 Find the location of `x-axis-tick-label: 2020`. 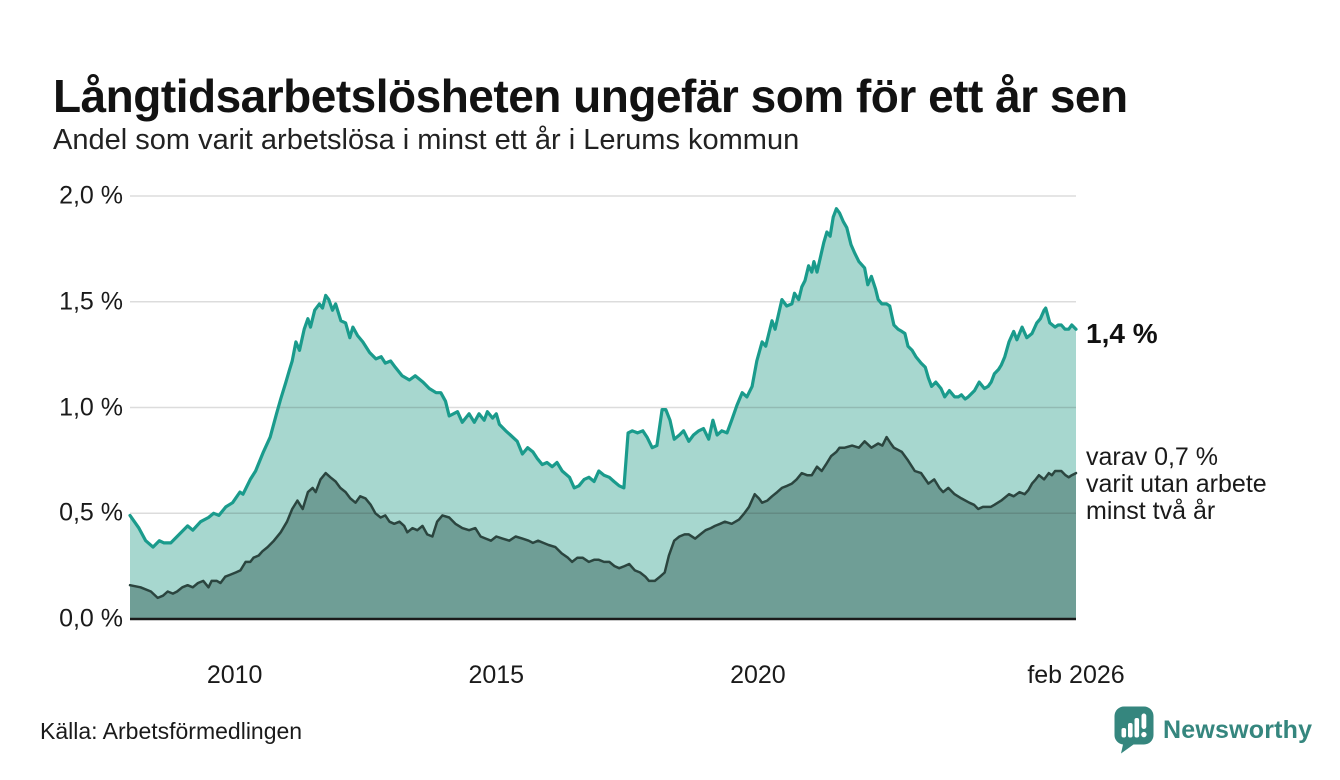

x-axis-tick-label: 2020 is located at coordinates (758, 675).